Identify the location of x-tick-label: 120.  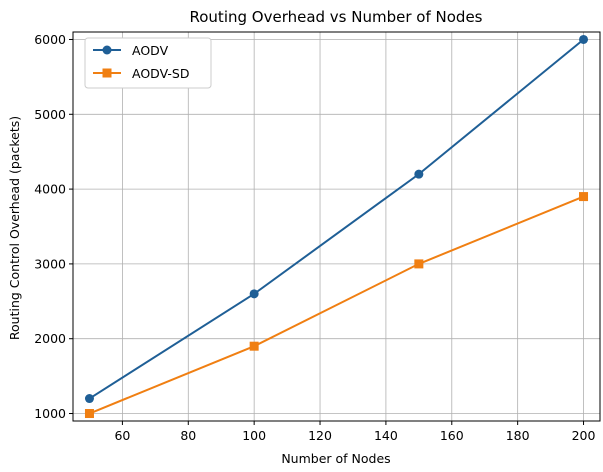
(320, 435).